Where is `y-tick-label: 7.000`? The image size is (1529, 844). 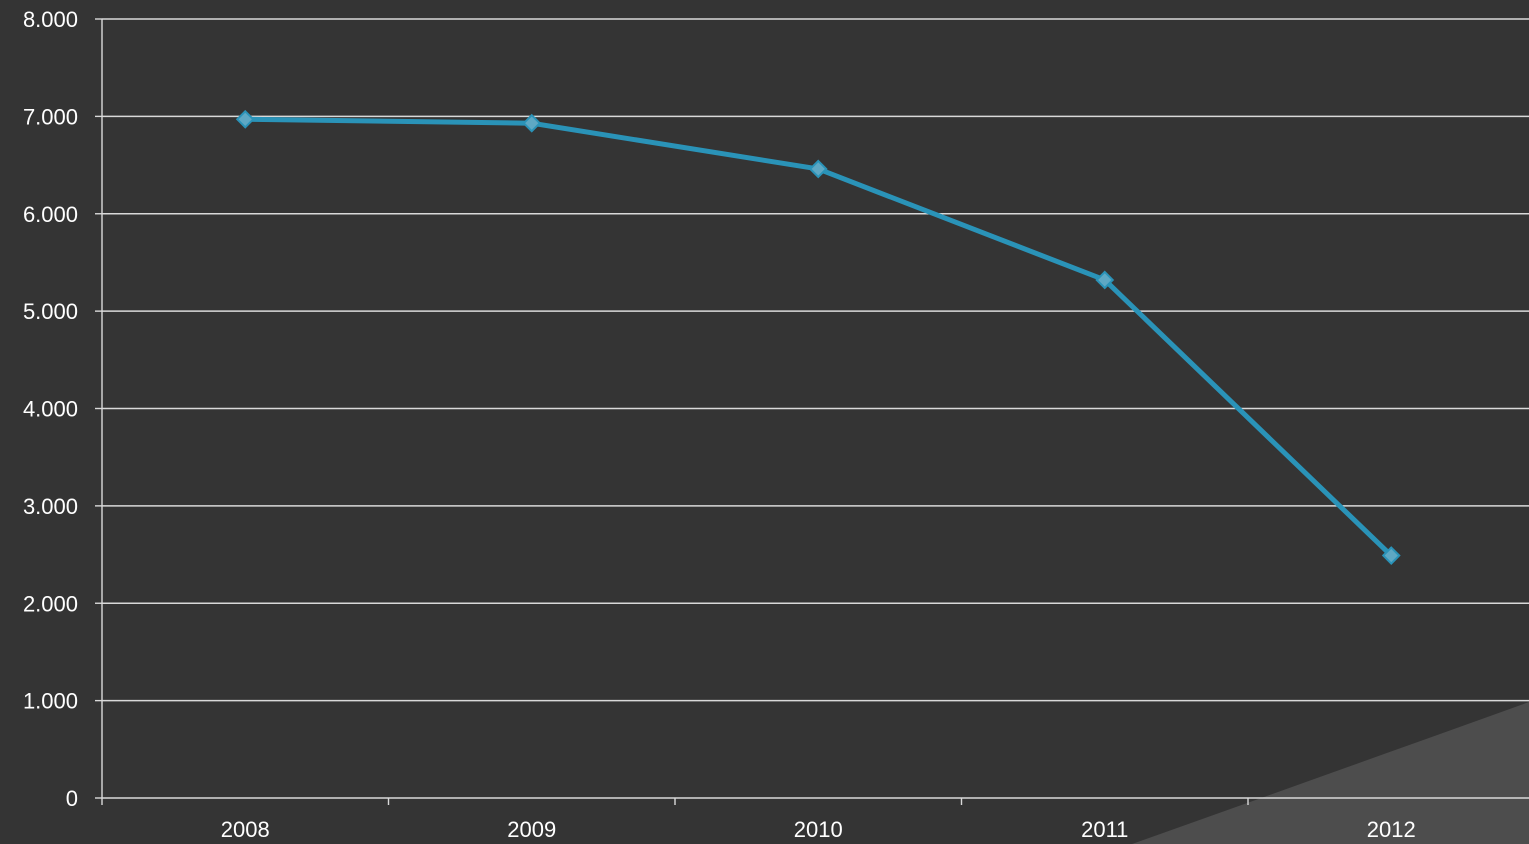
y-tick-label: 7.000 is located at coordinates (50, 116).